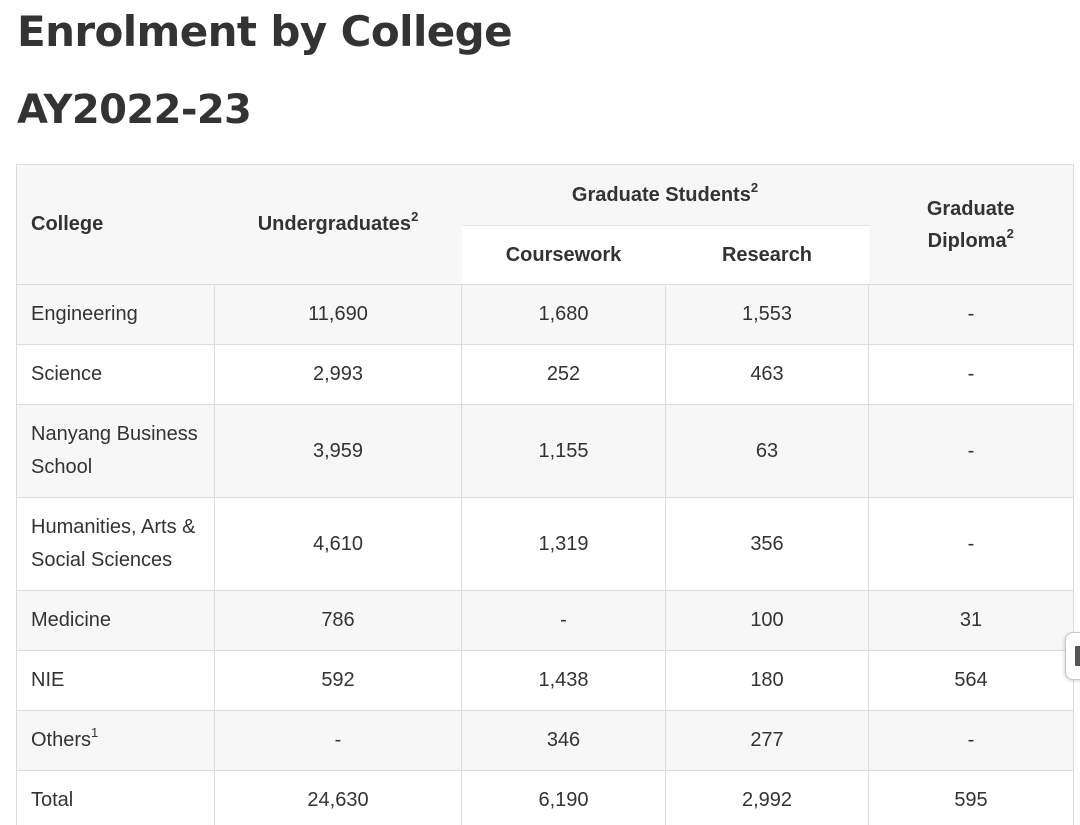 The image size is (1080, 825). Describe the element at coordinates (115, 451) in the screenshot. I see `cell-college: Nanyang Business School` at that location.